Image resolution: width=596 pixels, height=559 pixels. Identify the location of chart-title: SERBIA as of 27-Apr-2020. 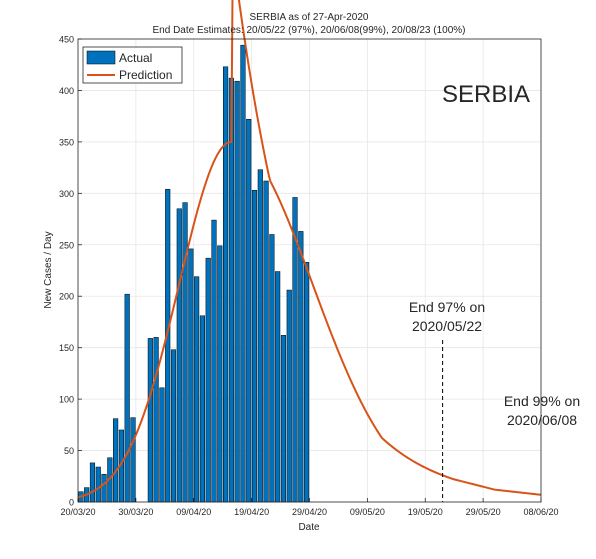
(309, 17).